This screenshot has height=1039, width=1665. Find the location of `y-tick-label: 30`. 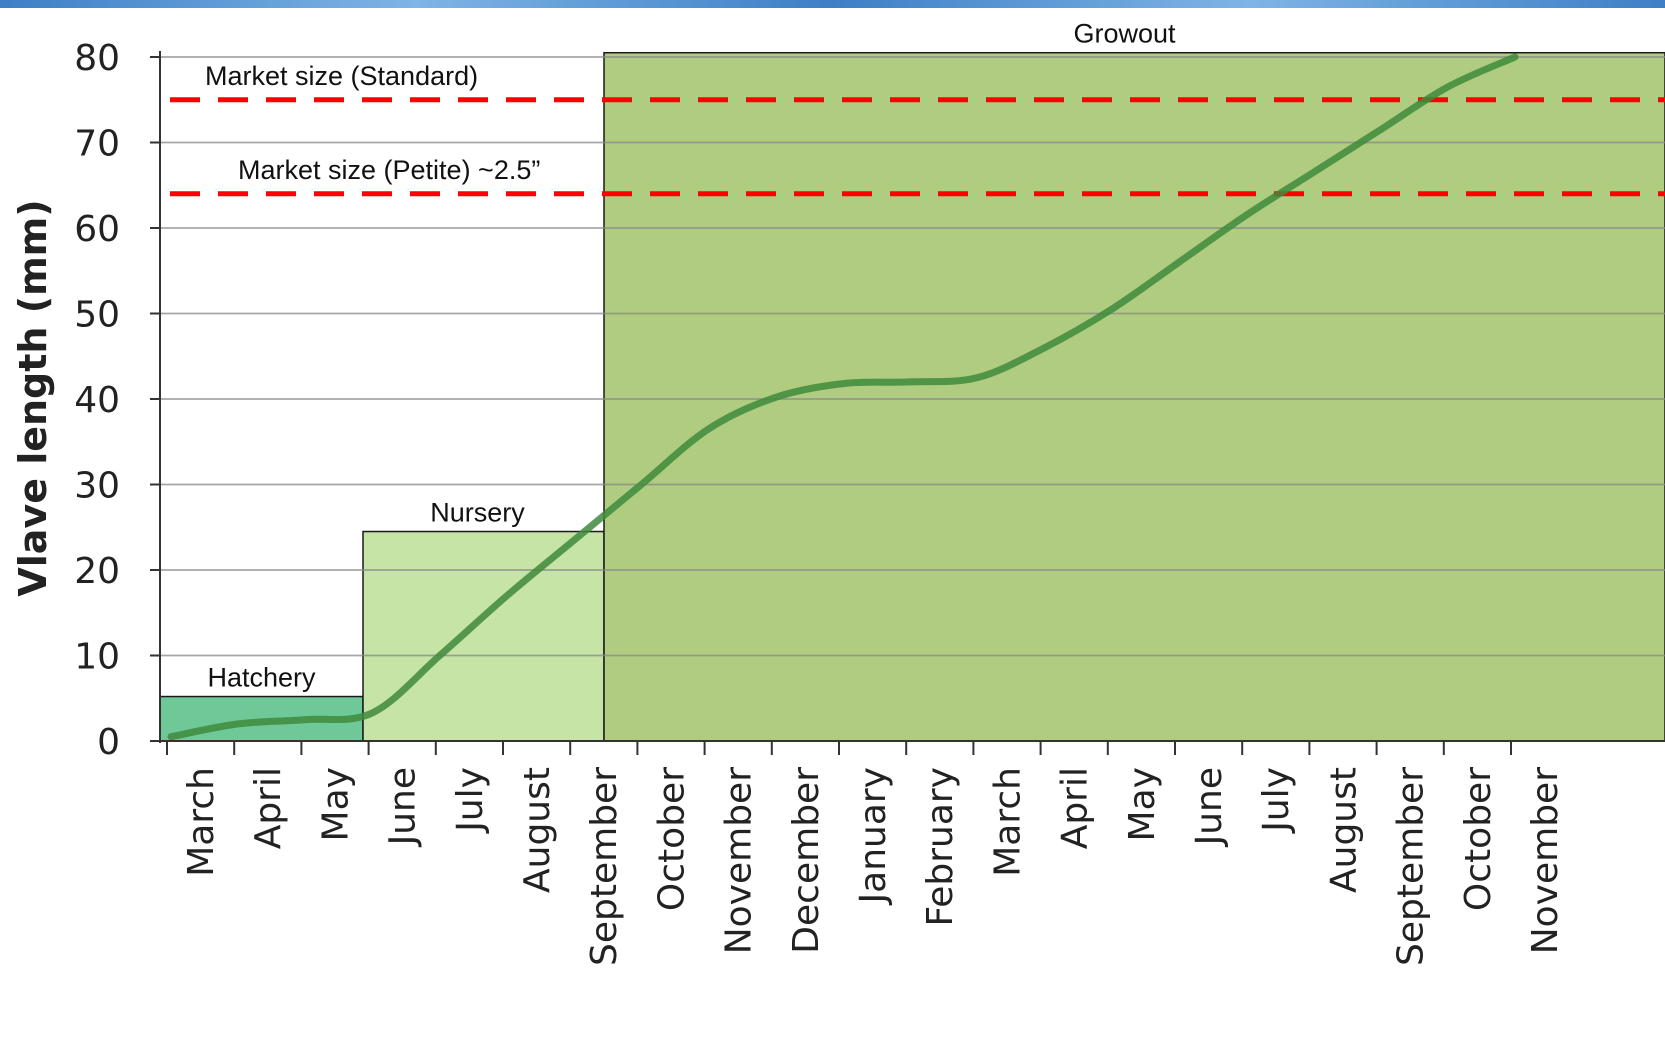

y-tick-label: 30 is located at coordinates (97, 486).